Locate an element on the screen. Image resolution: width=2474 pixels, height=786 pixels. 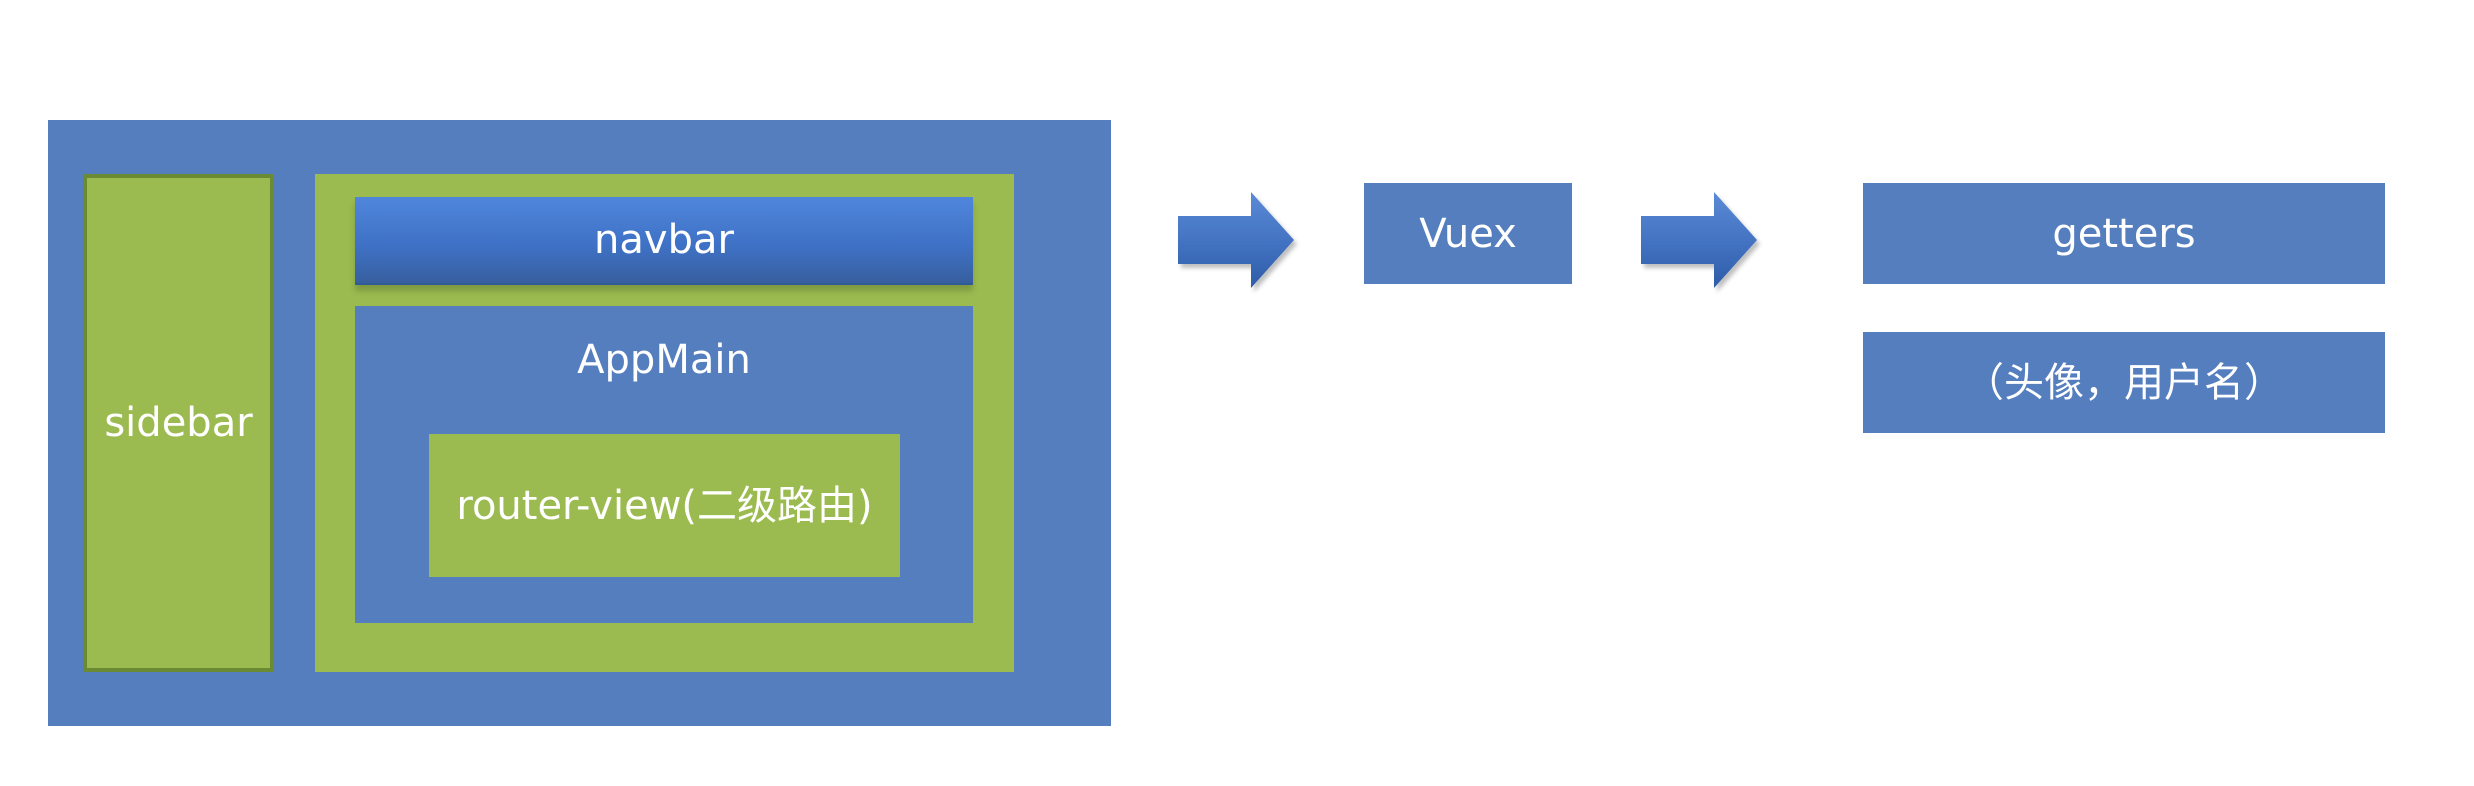
navbar-label: navbar is located at coordinates (664, 240).